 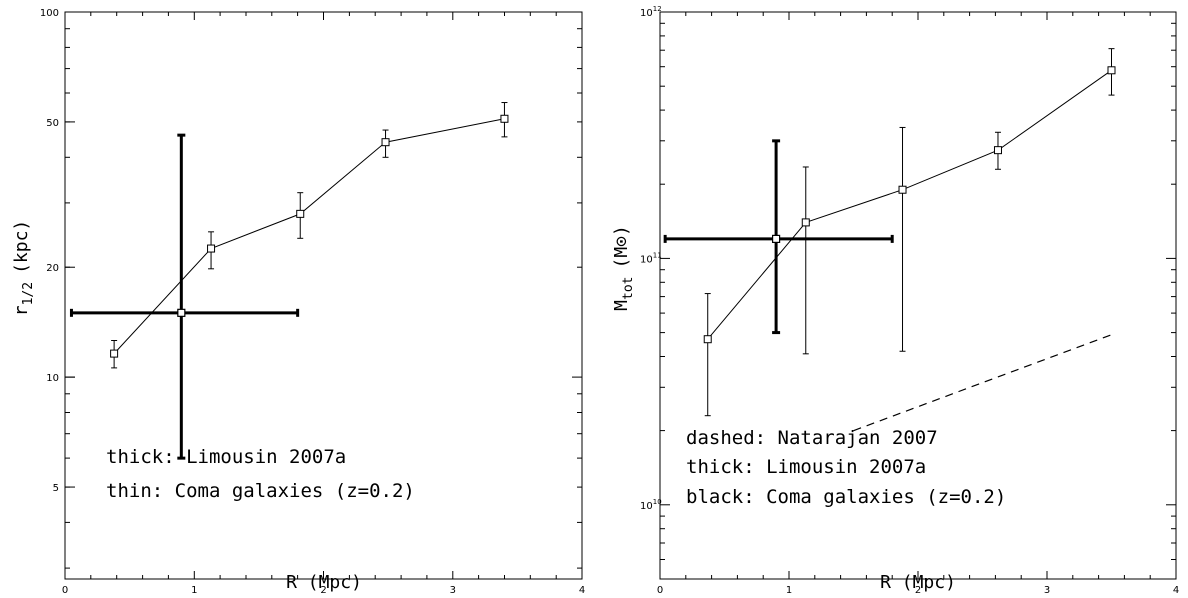 I want to click on right-y-label-unit: (M, so click(x=621, y=258).